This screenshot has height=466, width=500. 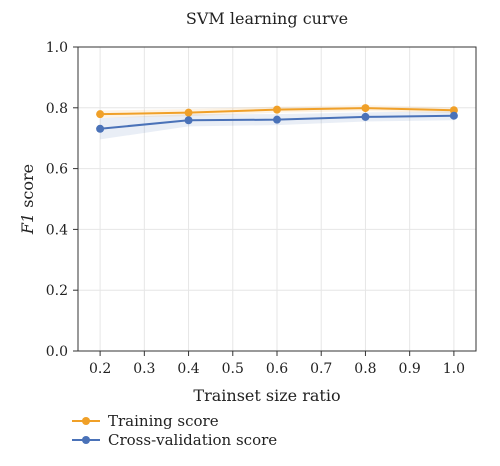 I want to click on x-tick-label: 0.4, so click(x=188, y=369).